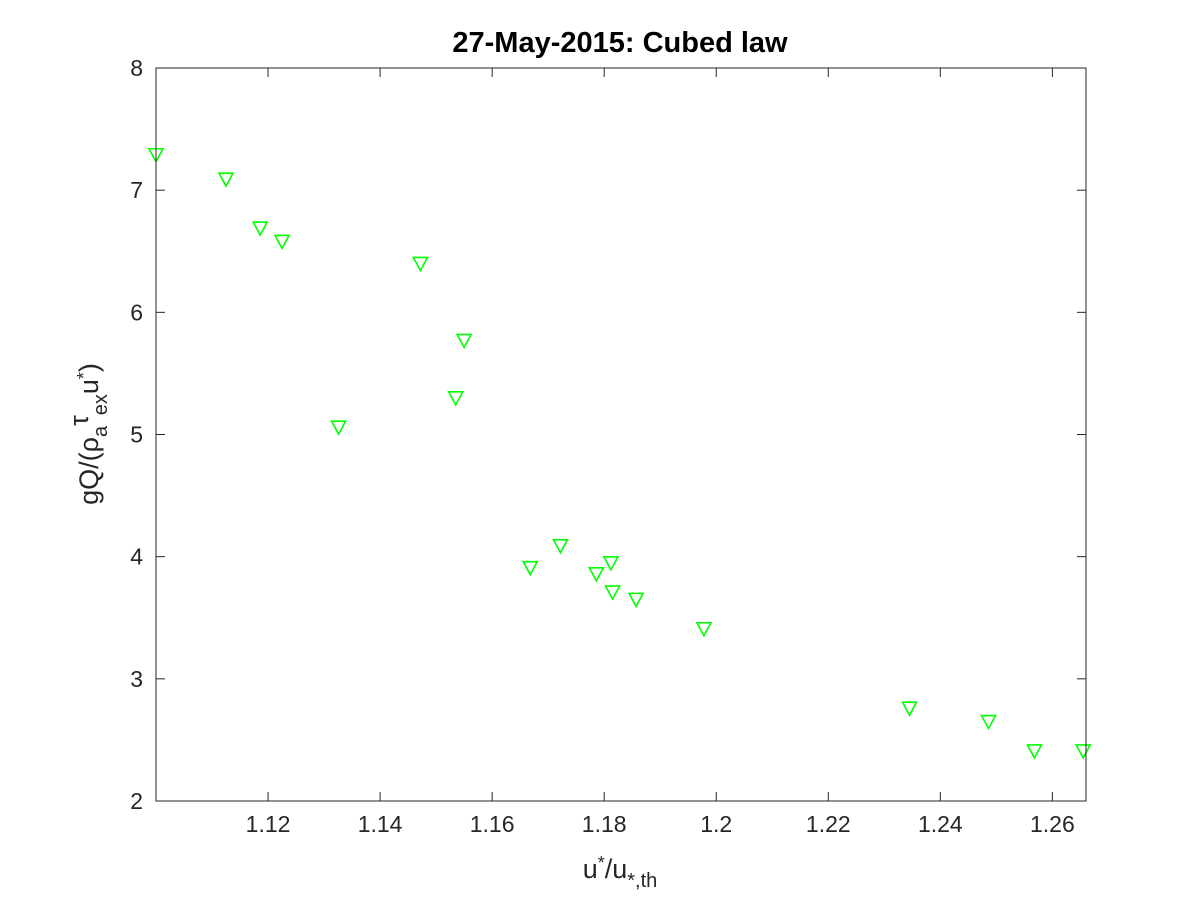 The height and width of the screenshot is (900, 1200). Describe the element at coordinates (89, 367) in the screenshot. I see `y-label-suffix: )` at that location.